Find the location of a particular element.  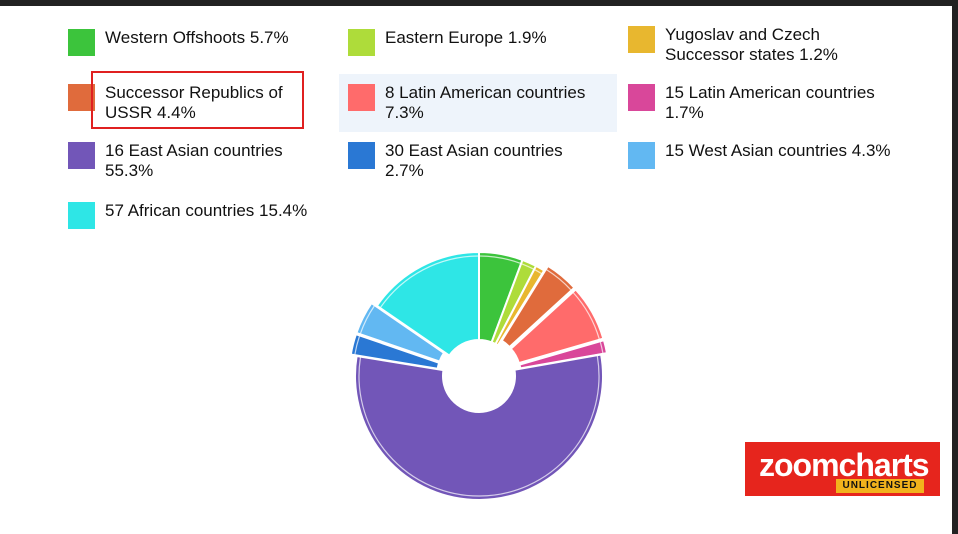

legend-hover-highlight is located at coordinates (478, 103).